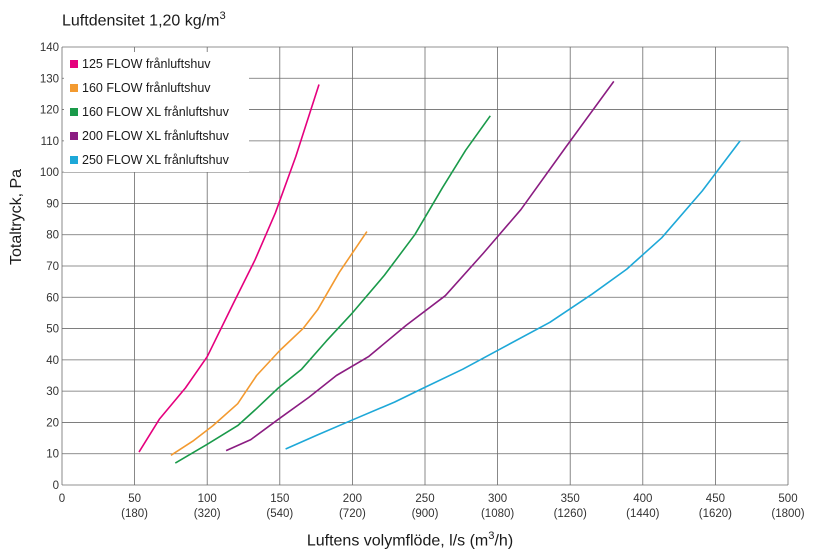 This screenshot has width=820, height=555. I want to click on legend-item: 160 FLOW frånluftshuv, so click(156, 88).